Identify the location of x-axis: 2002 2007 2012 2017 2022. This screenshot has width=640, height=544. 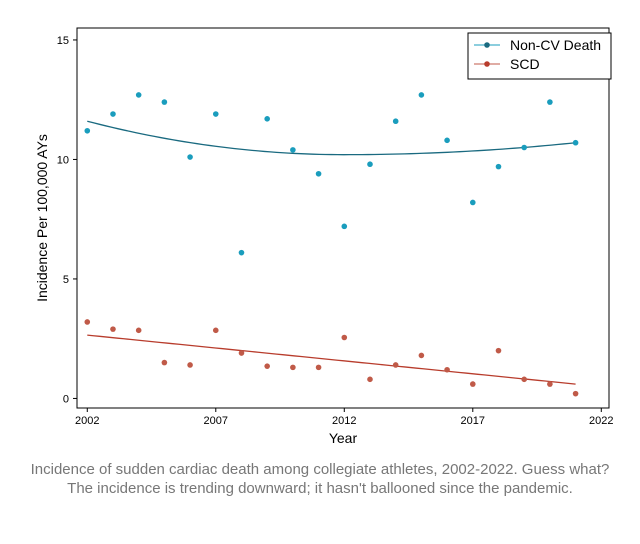
(344, 417).